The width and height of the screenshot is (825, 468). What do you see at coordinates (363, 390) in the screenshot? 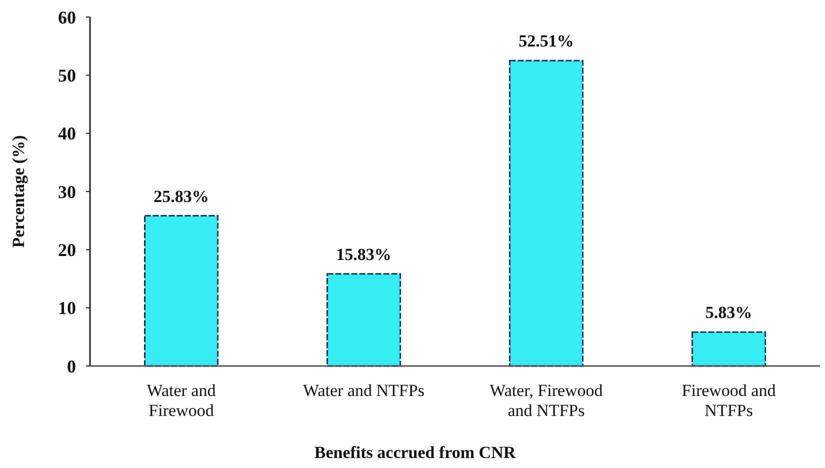
I see `x-tick-label: Water and NTFPs` at bounding box center [363, 390].